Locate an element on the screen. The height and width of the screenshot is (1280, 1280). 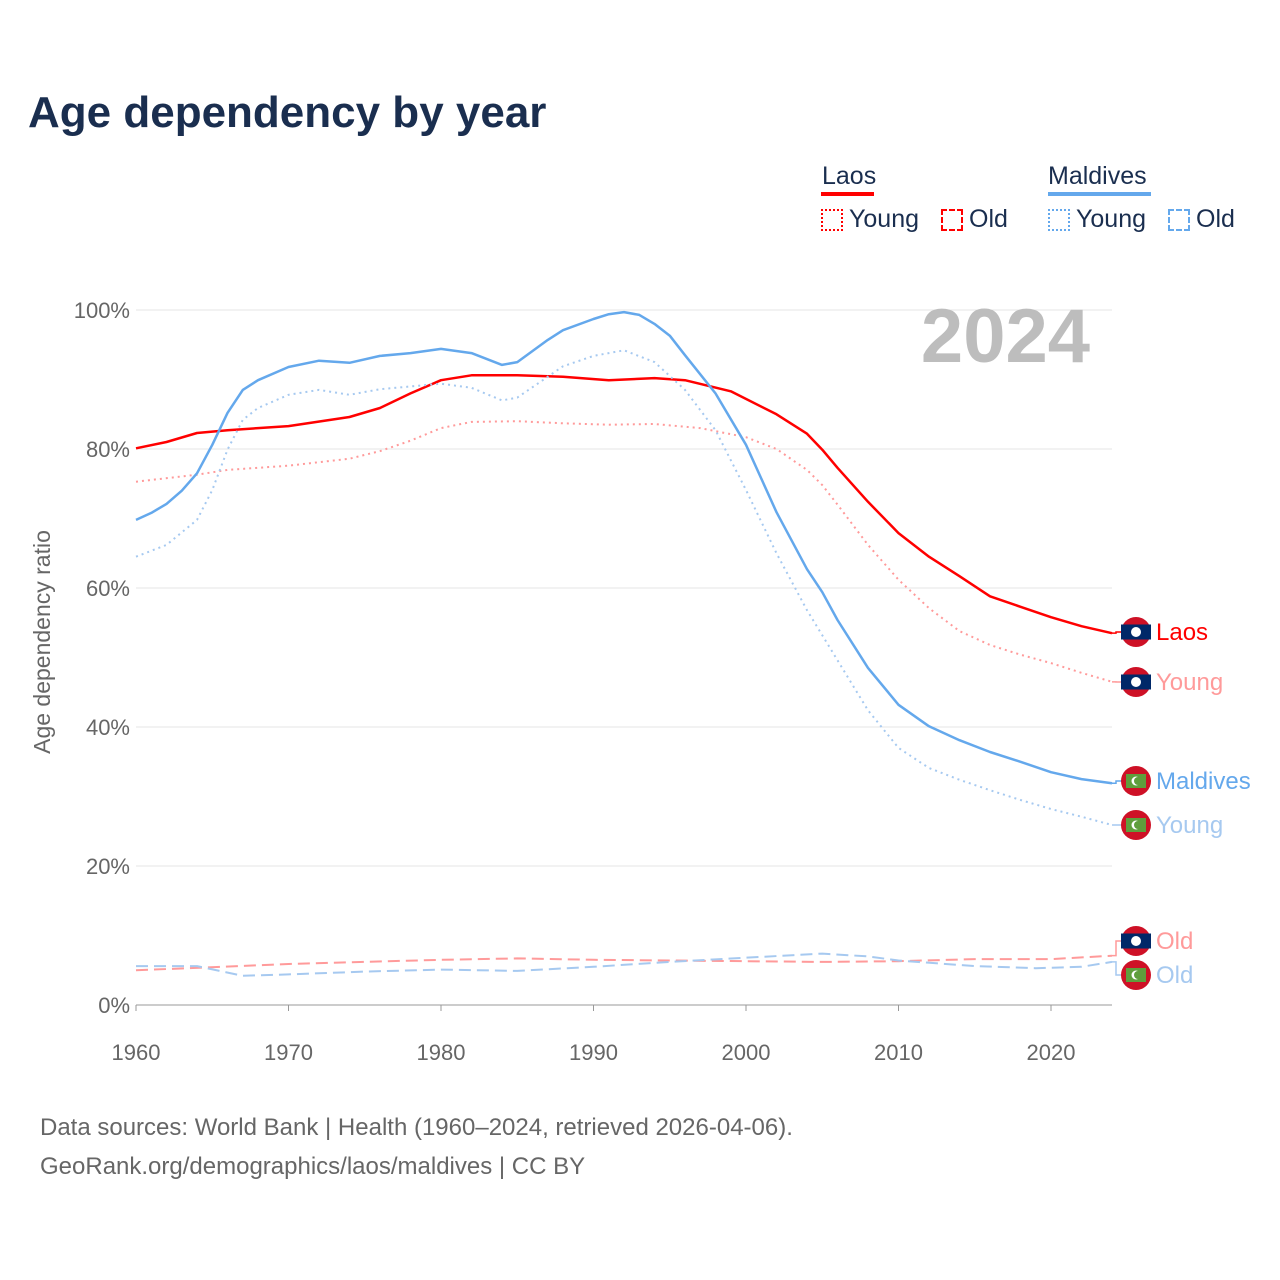
chart-title: Age dependency by year is located at coordinates (287, 112).